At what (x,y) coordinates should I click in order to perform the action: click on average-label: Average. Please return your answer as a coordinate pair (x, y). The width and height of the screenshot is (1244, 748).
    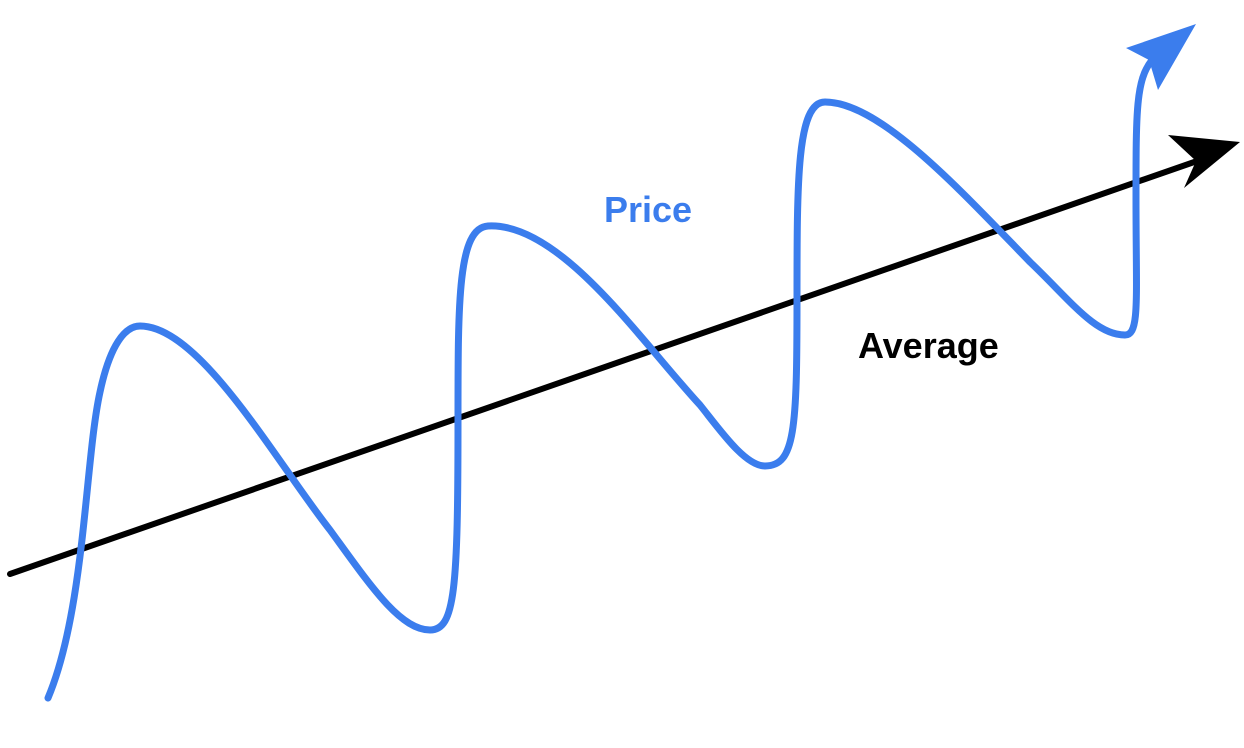
    Looking at the image, I should click on (928, 345).